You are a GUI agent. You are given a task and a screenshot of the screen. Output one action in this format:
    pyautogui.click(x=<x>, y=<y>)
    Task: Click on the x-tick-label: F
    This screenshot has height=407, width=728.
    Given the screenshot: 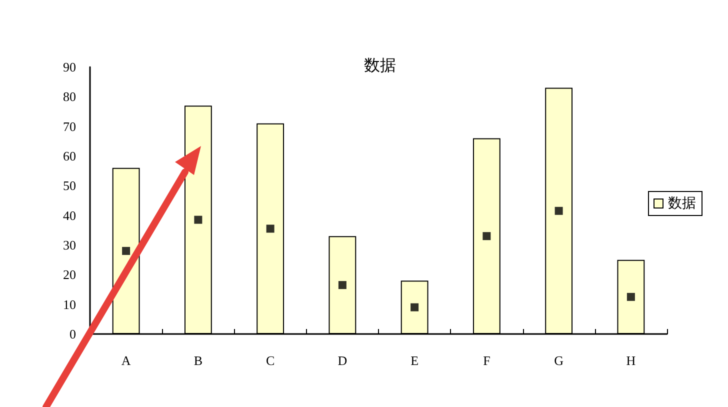 What is the action you would take?
    pyautogui.click(x=486, y=360)
    